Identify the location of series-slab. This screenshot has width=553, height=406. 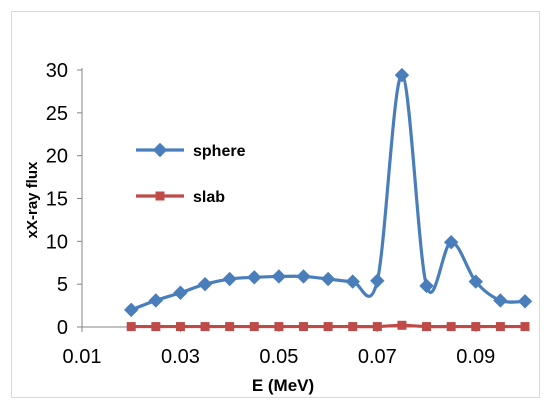
(328, 326).